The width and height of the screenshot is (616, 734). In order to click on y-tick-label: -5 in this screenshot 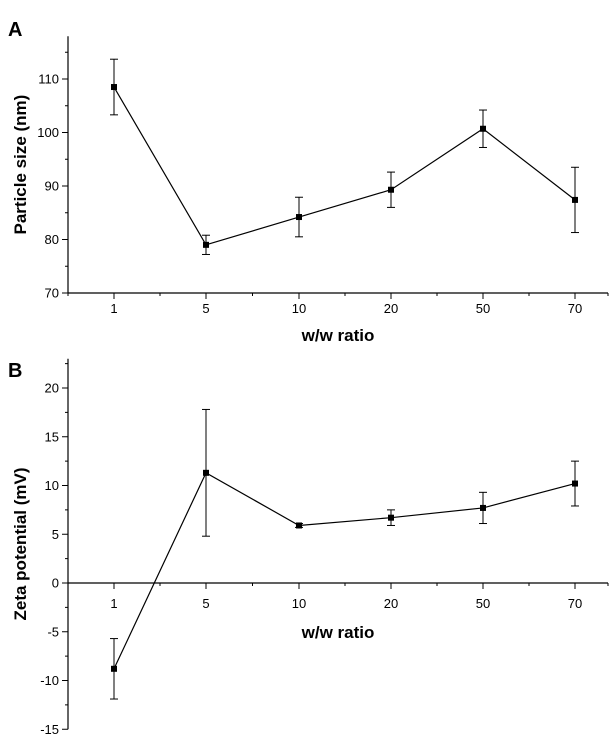, I will do `click(53, 631)`.